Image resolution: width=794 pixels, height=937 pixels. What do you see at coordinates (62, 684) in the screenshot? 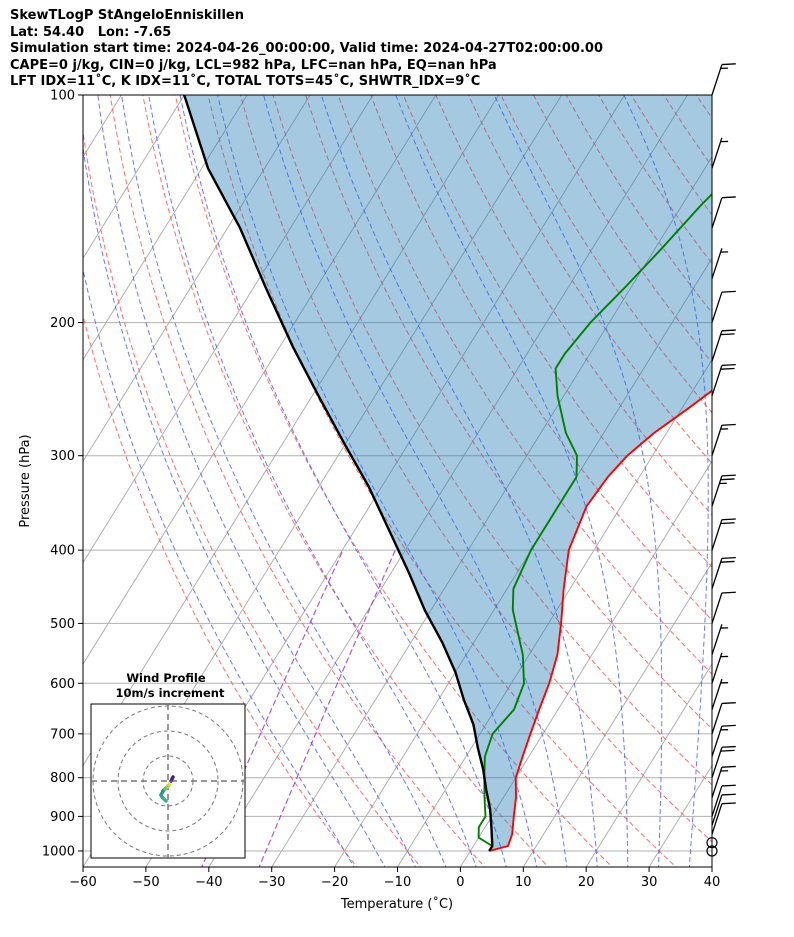
I see `y-tick-label: 600` at bounding box center [62, 684].